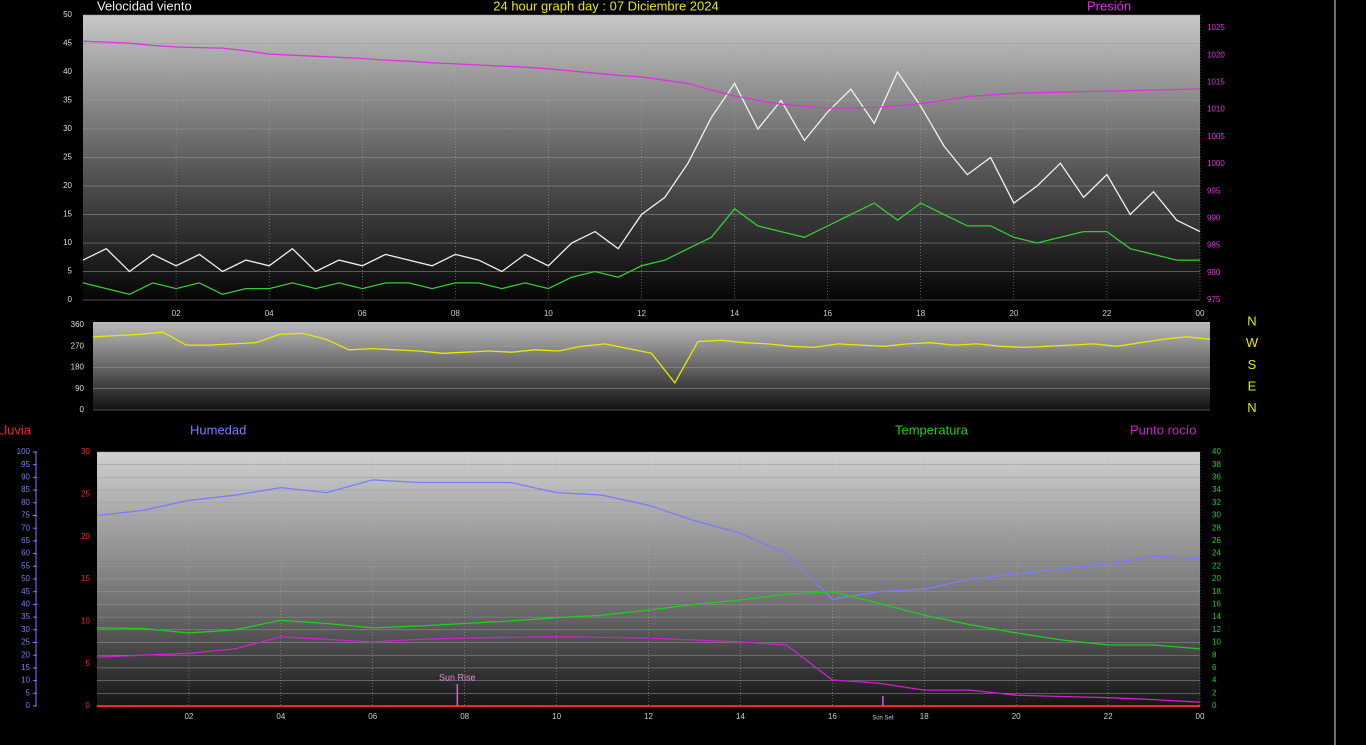 The image size is (1366, 745). Describe the element at coordinates (1216, 616) in the screenshot. I see `tick-label: 14` at that location.